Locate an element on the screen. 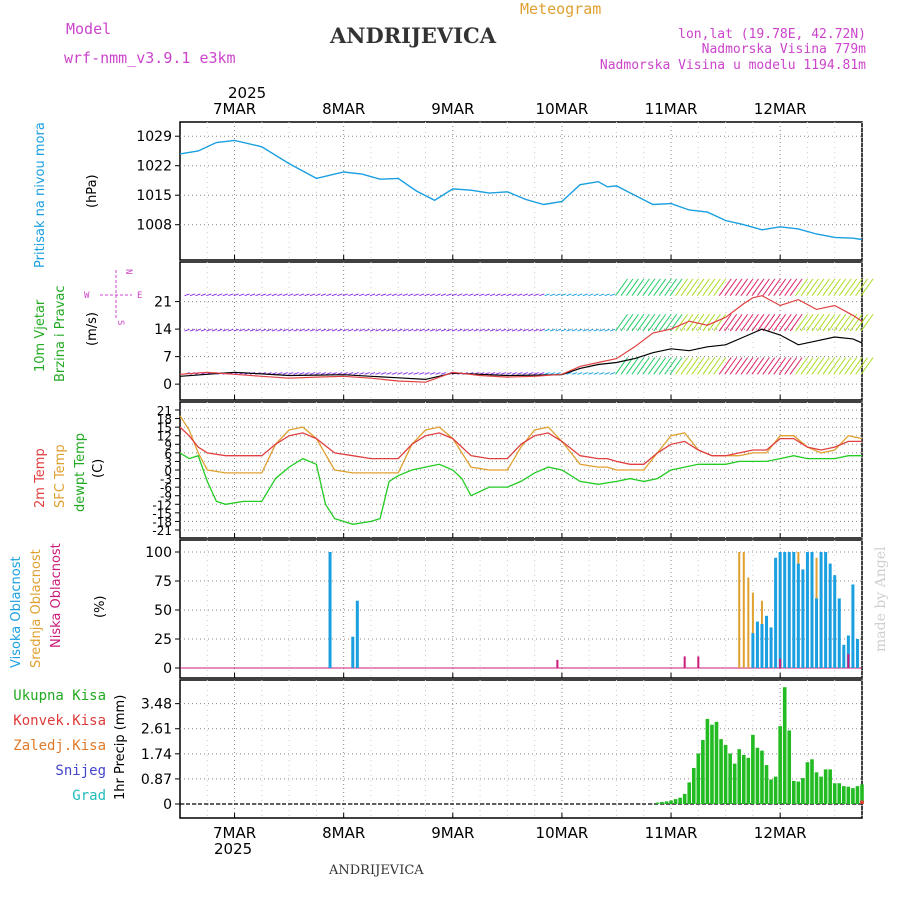 Image resolution: width=900 pixels, height=900 pixels. temp-ytick-label: -6 is located at coordinates (166, 488).